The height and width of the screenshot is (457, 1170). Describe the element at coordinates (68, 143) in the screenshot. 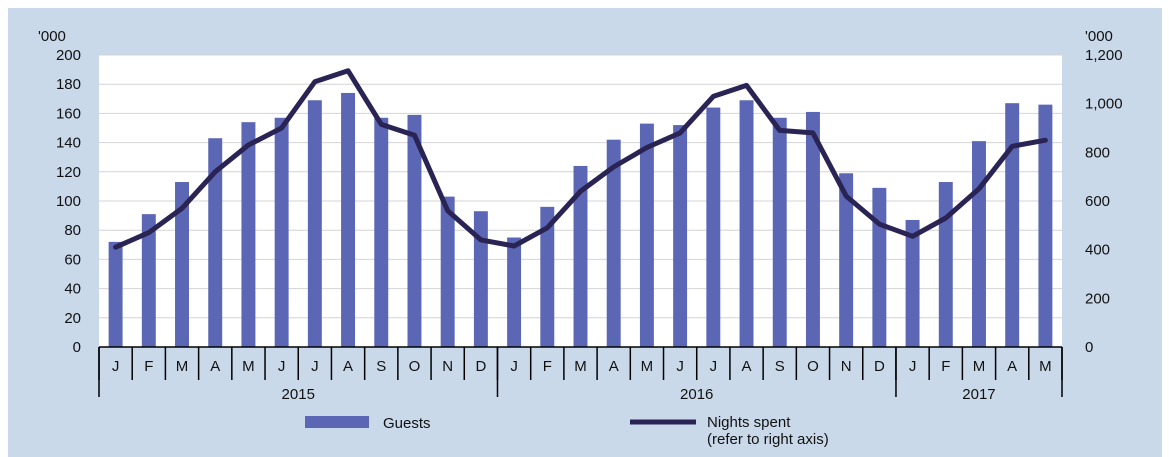

I see `left-tick-label: 140` at that location.